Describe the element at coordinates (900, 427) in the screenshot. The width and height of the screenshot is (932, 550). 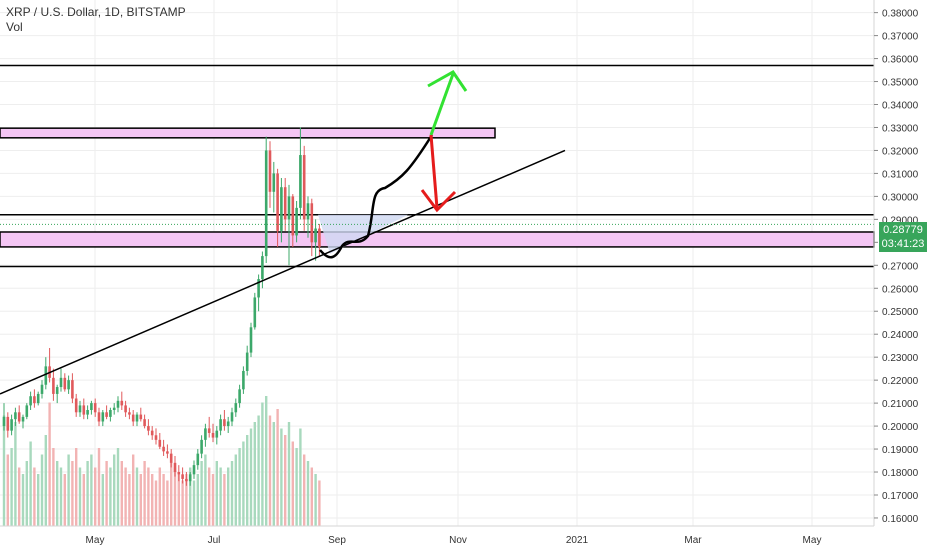
I see `price-tick-label: 0.20000` at that location.